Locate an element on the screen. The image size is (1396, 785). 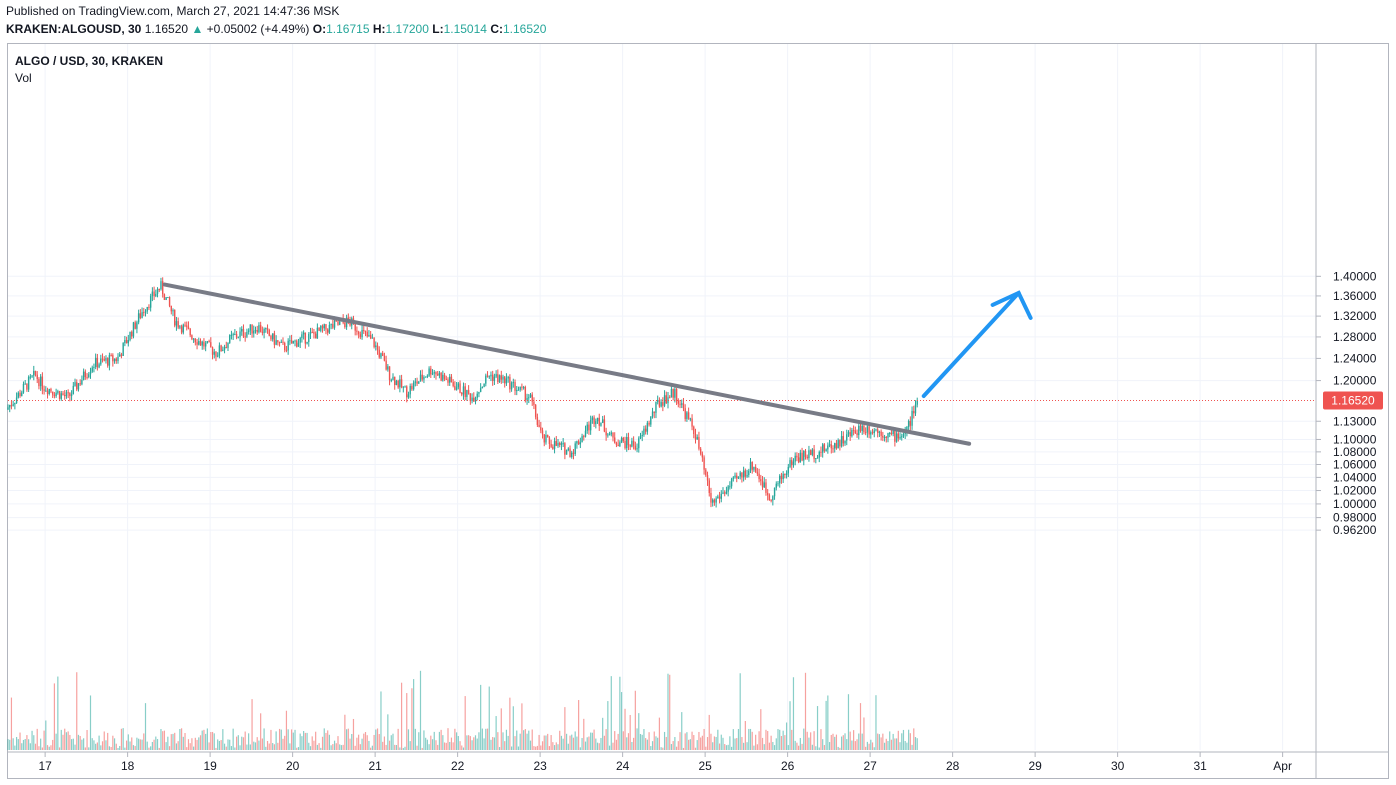
x-tick-label: 22 is located at coordinates (458, 766).